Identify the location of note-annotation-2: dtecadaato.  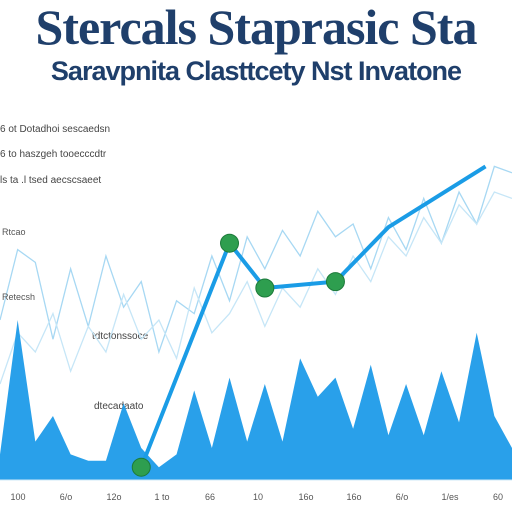
(119, 406).